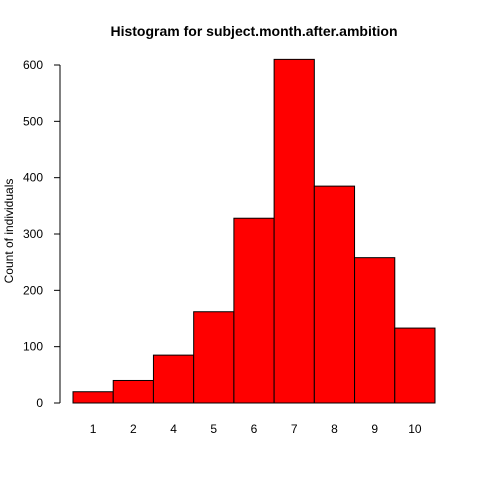 Image resolution: width=480 pixels, height=480 pixels. What do you see at coordinates (213, 429) in the screenshot?
I see `x-tick-label-5: 5` at bounding box center [213, 429].